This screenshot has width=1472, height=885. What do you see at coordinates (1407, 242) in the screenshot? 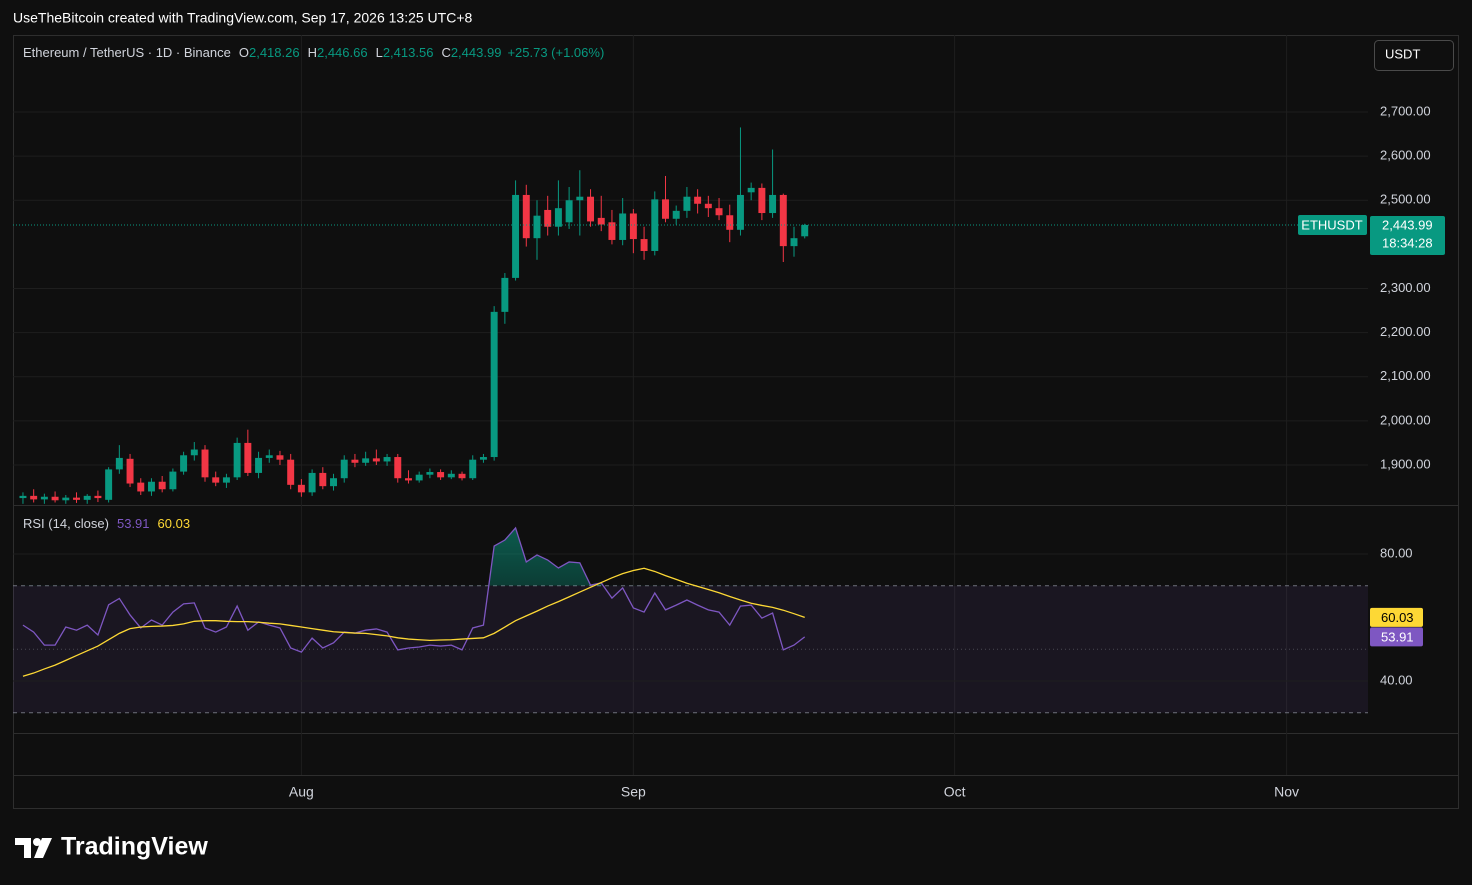
I see `countdown-label: 18:34:28` at bounding box center [1407, 242].